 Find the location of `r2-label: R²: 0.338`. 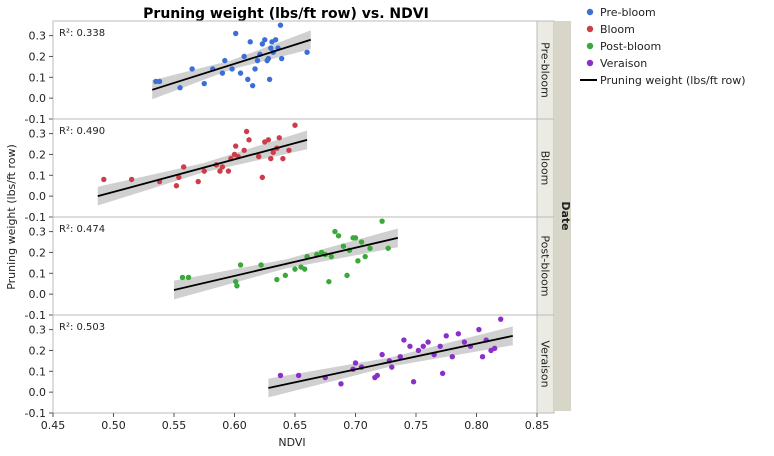

r2-label: R²: 0.338 is located at coordinates (82, 33).